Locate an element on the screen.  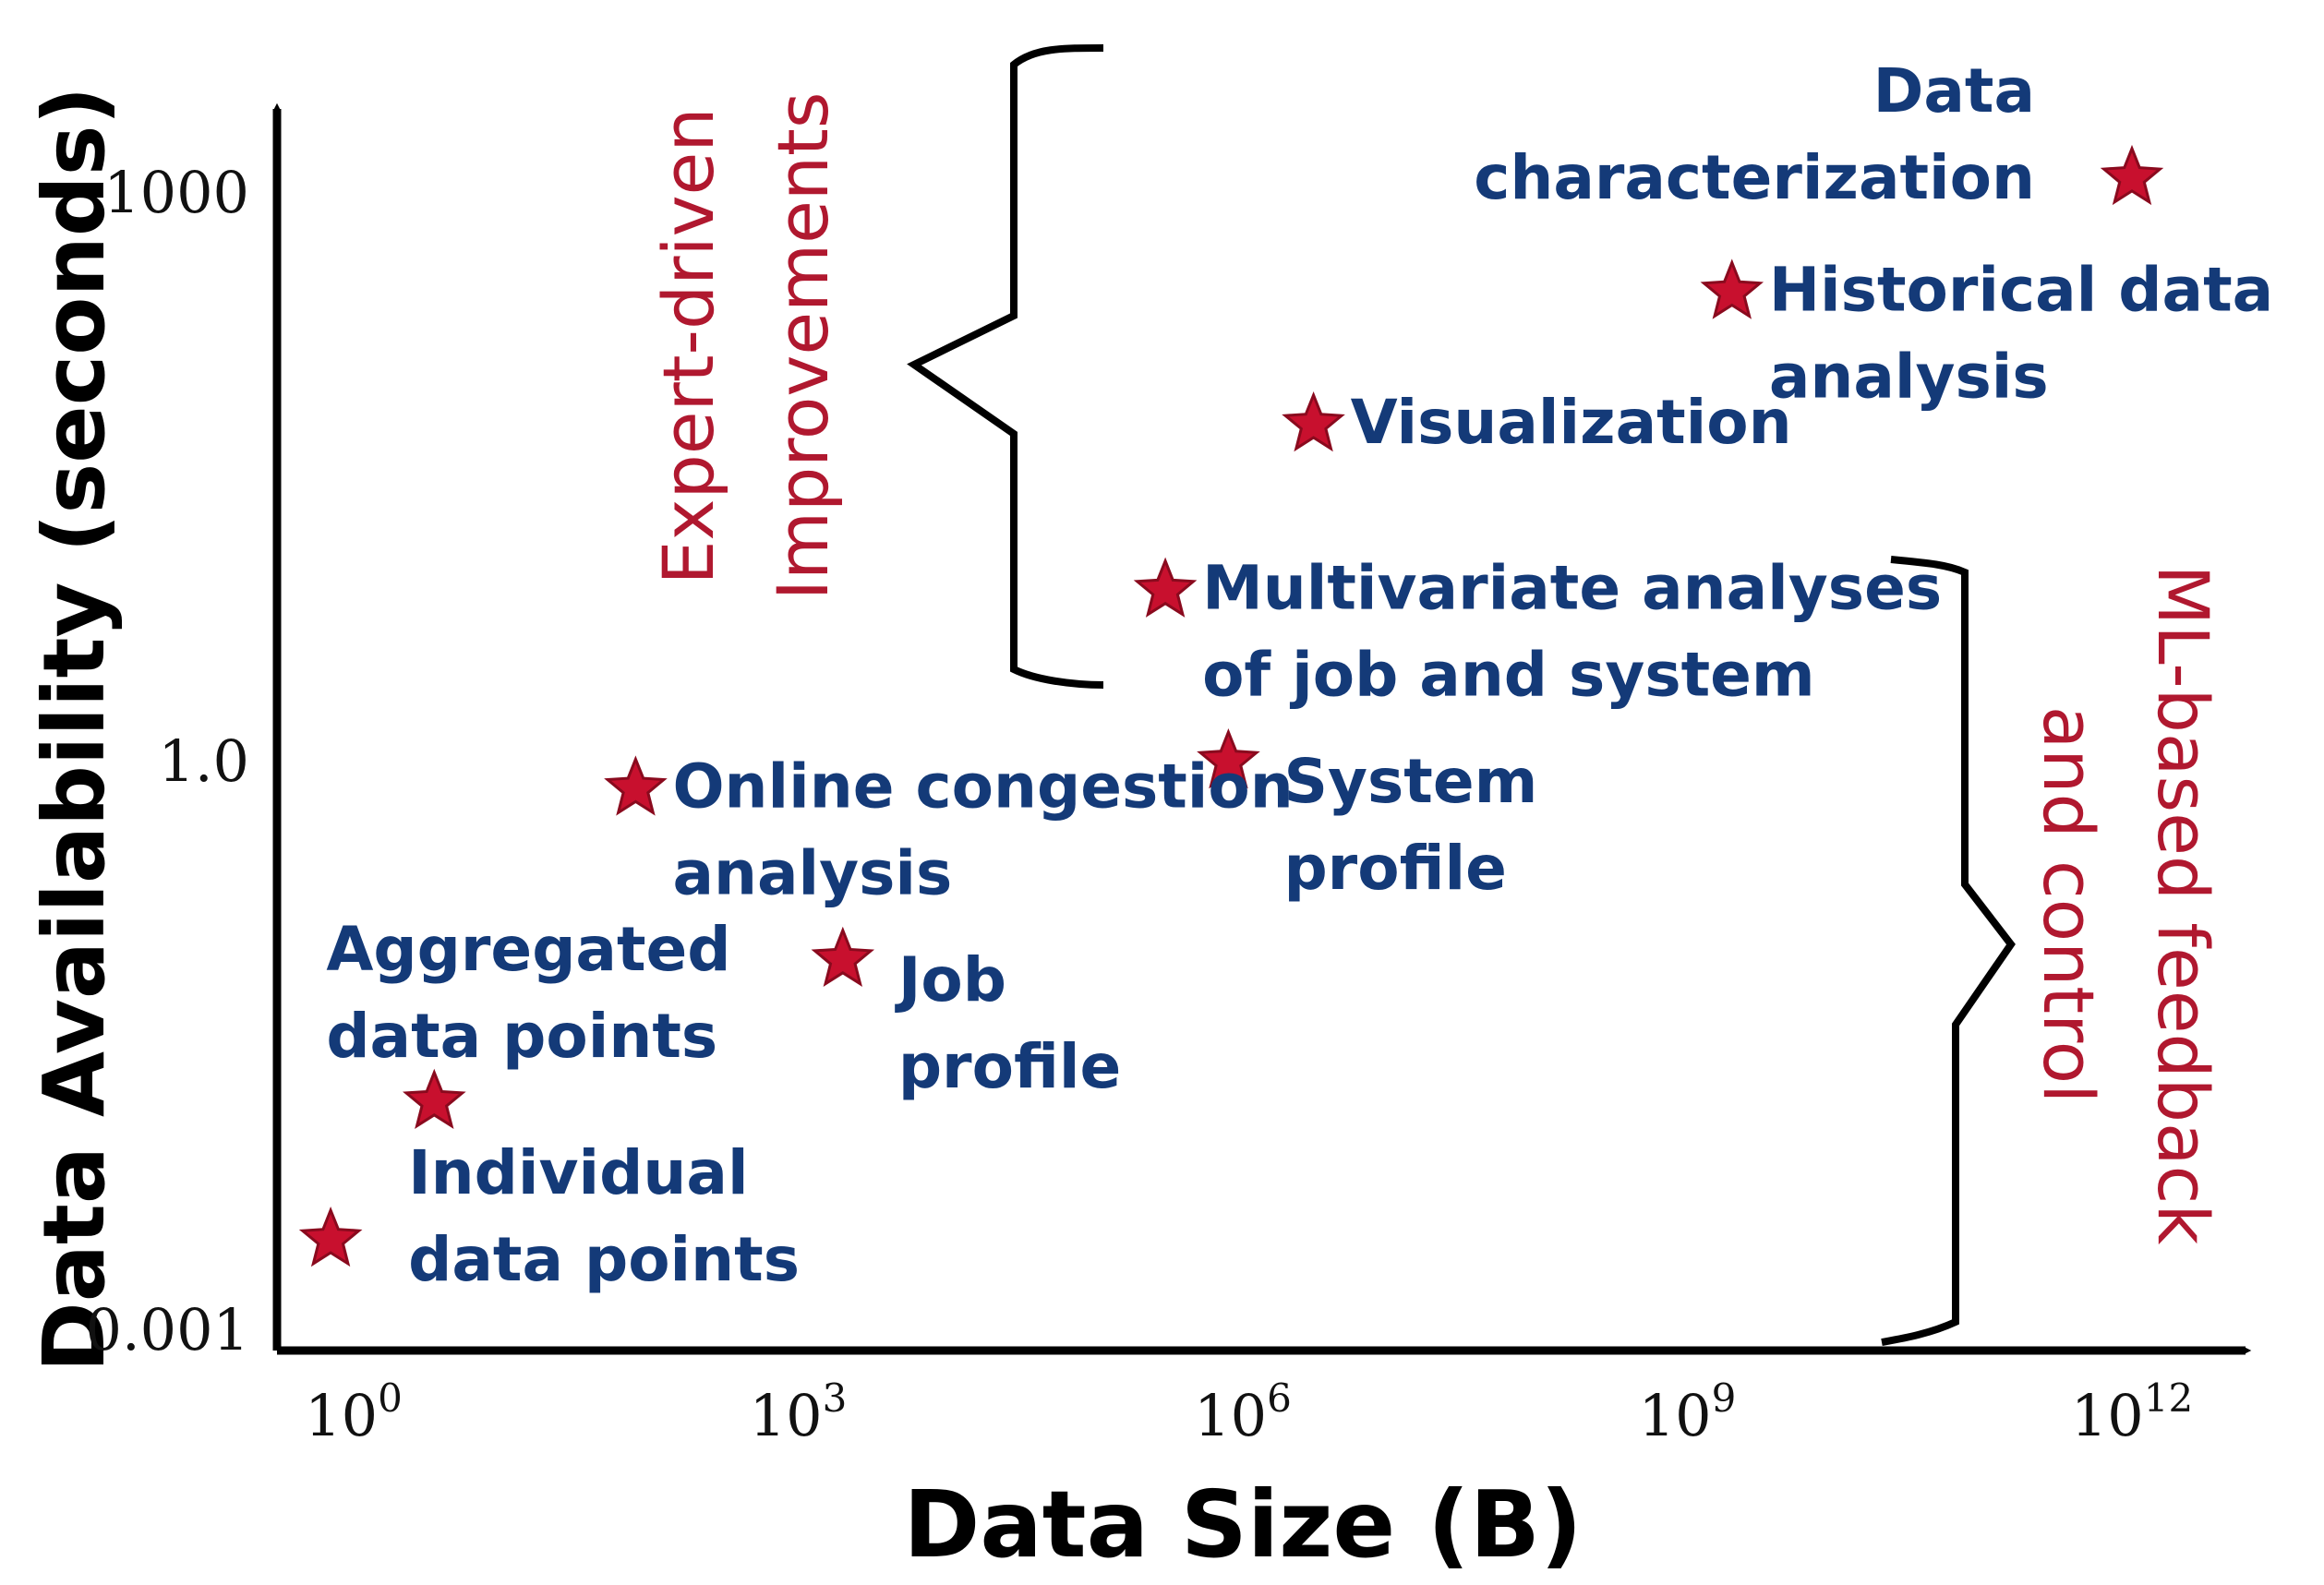
ml-based-annotation: ML-based feedbackand control is located at coordinates (2126, 905).